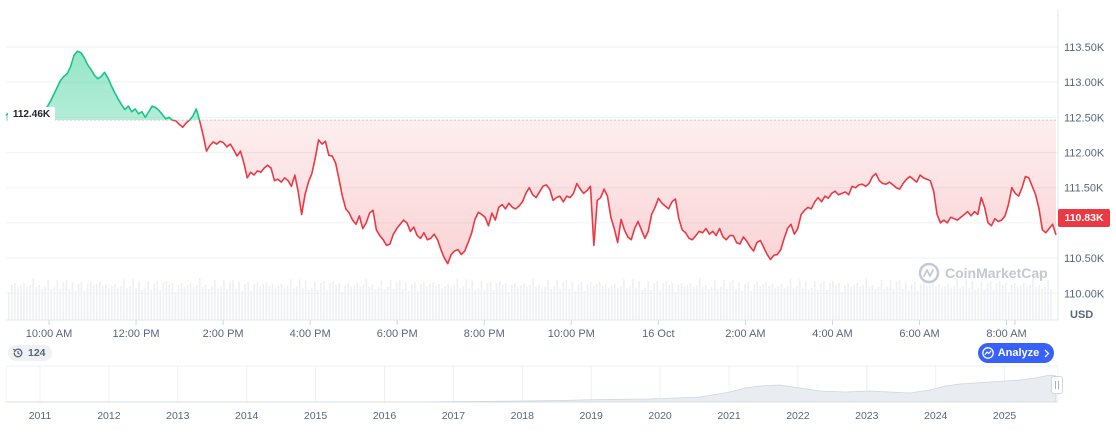 This screenshot has height=434, width=1116. Describe the element at coordinates (729, 416) in the screenshot. I see `navigator-year-label: 2021` at that location.